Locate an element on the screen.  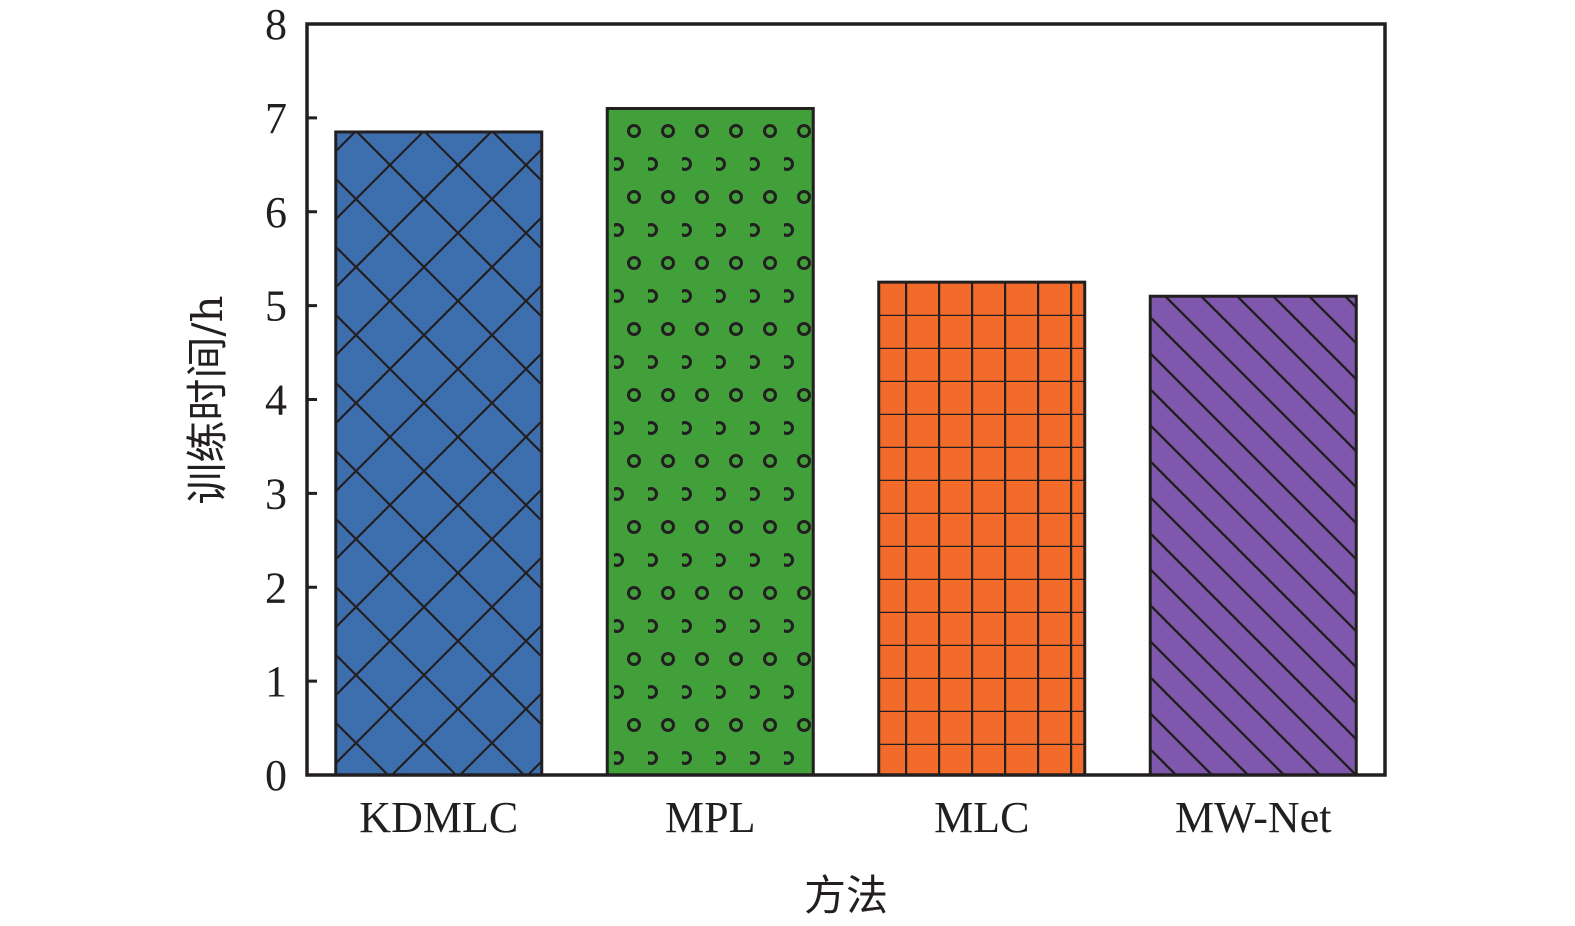
y-tick-label: 0 is located at coordinates (276, 775).